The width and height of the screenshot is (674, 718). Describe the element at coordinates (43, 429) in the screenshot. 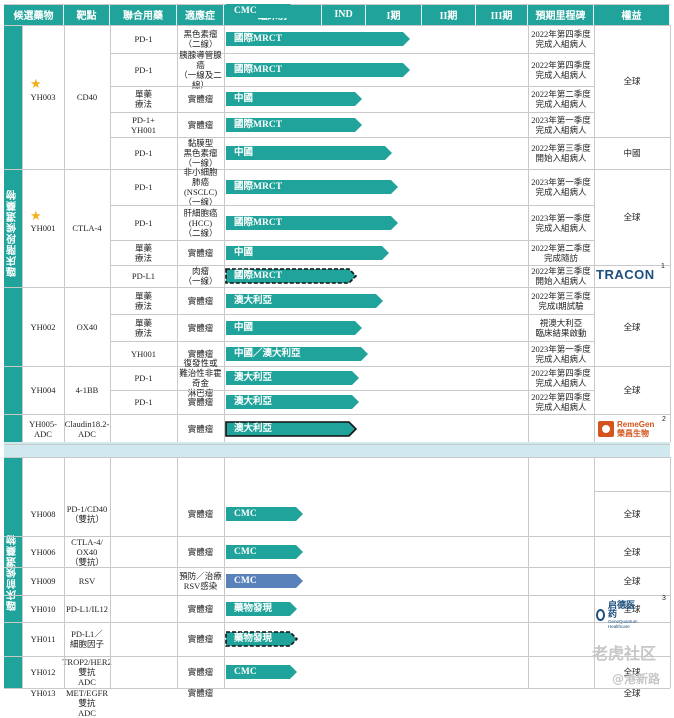

I see `drug-cell: YH005- ADC` at that location.